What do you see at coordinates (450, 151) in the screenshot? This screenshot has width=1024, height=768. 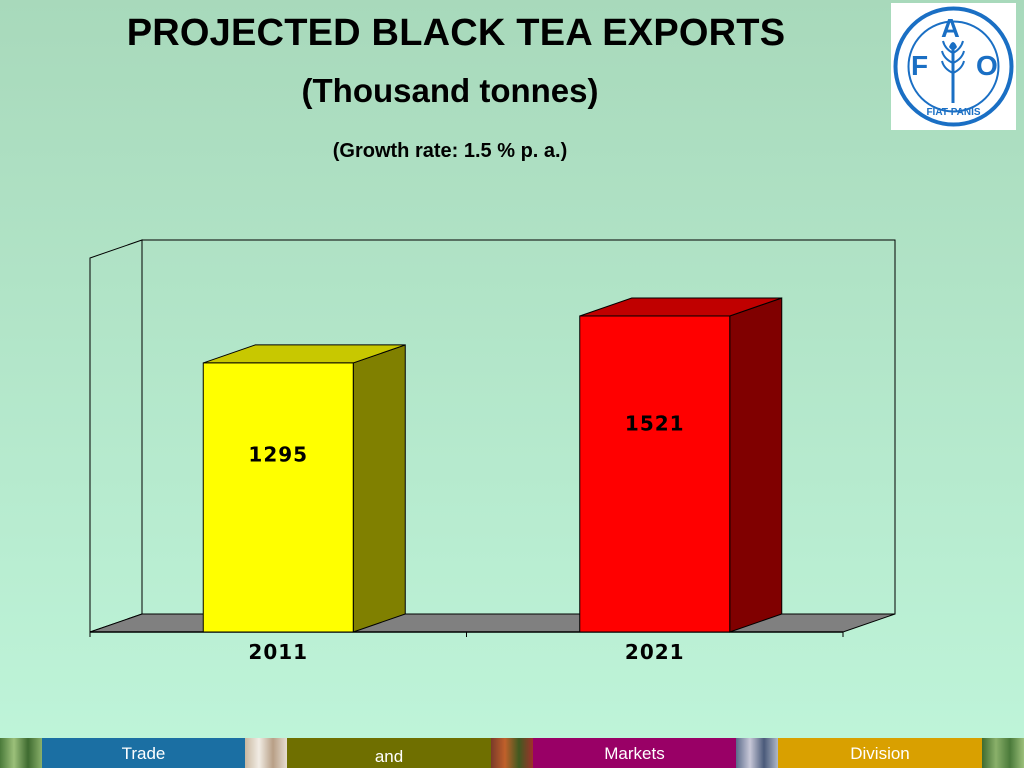 I see `growth-rate-note: (Growth rate: 1.5 % p. a.)` at bounding box center [450, 151].